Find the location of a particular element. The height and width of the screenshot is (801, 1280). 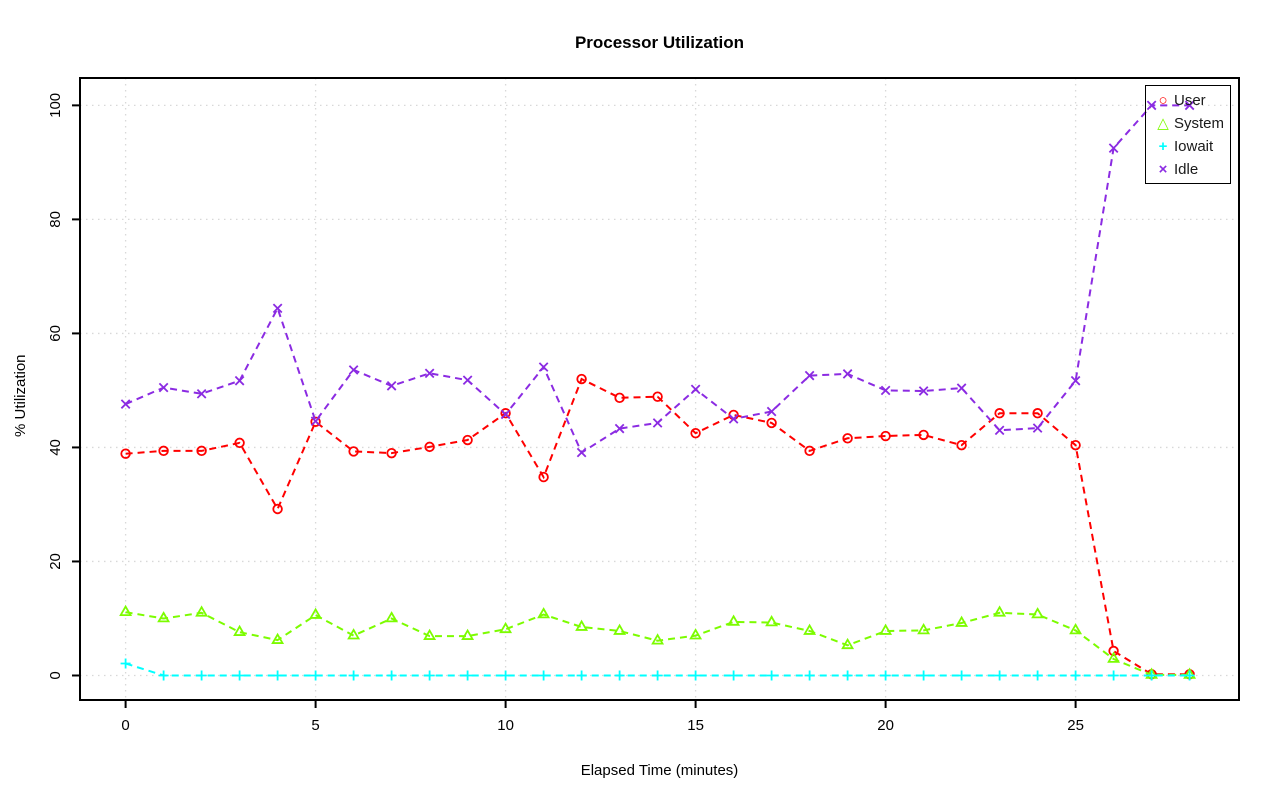

series-line-system is located at coordinates (657, 643).